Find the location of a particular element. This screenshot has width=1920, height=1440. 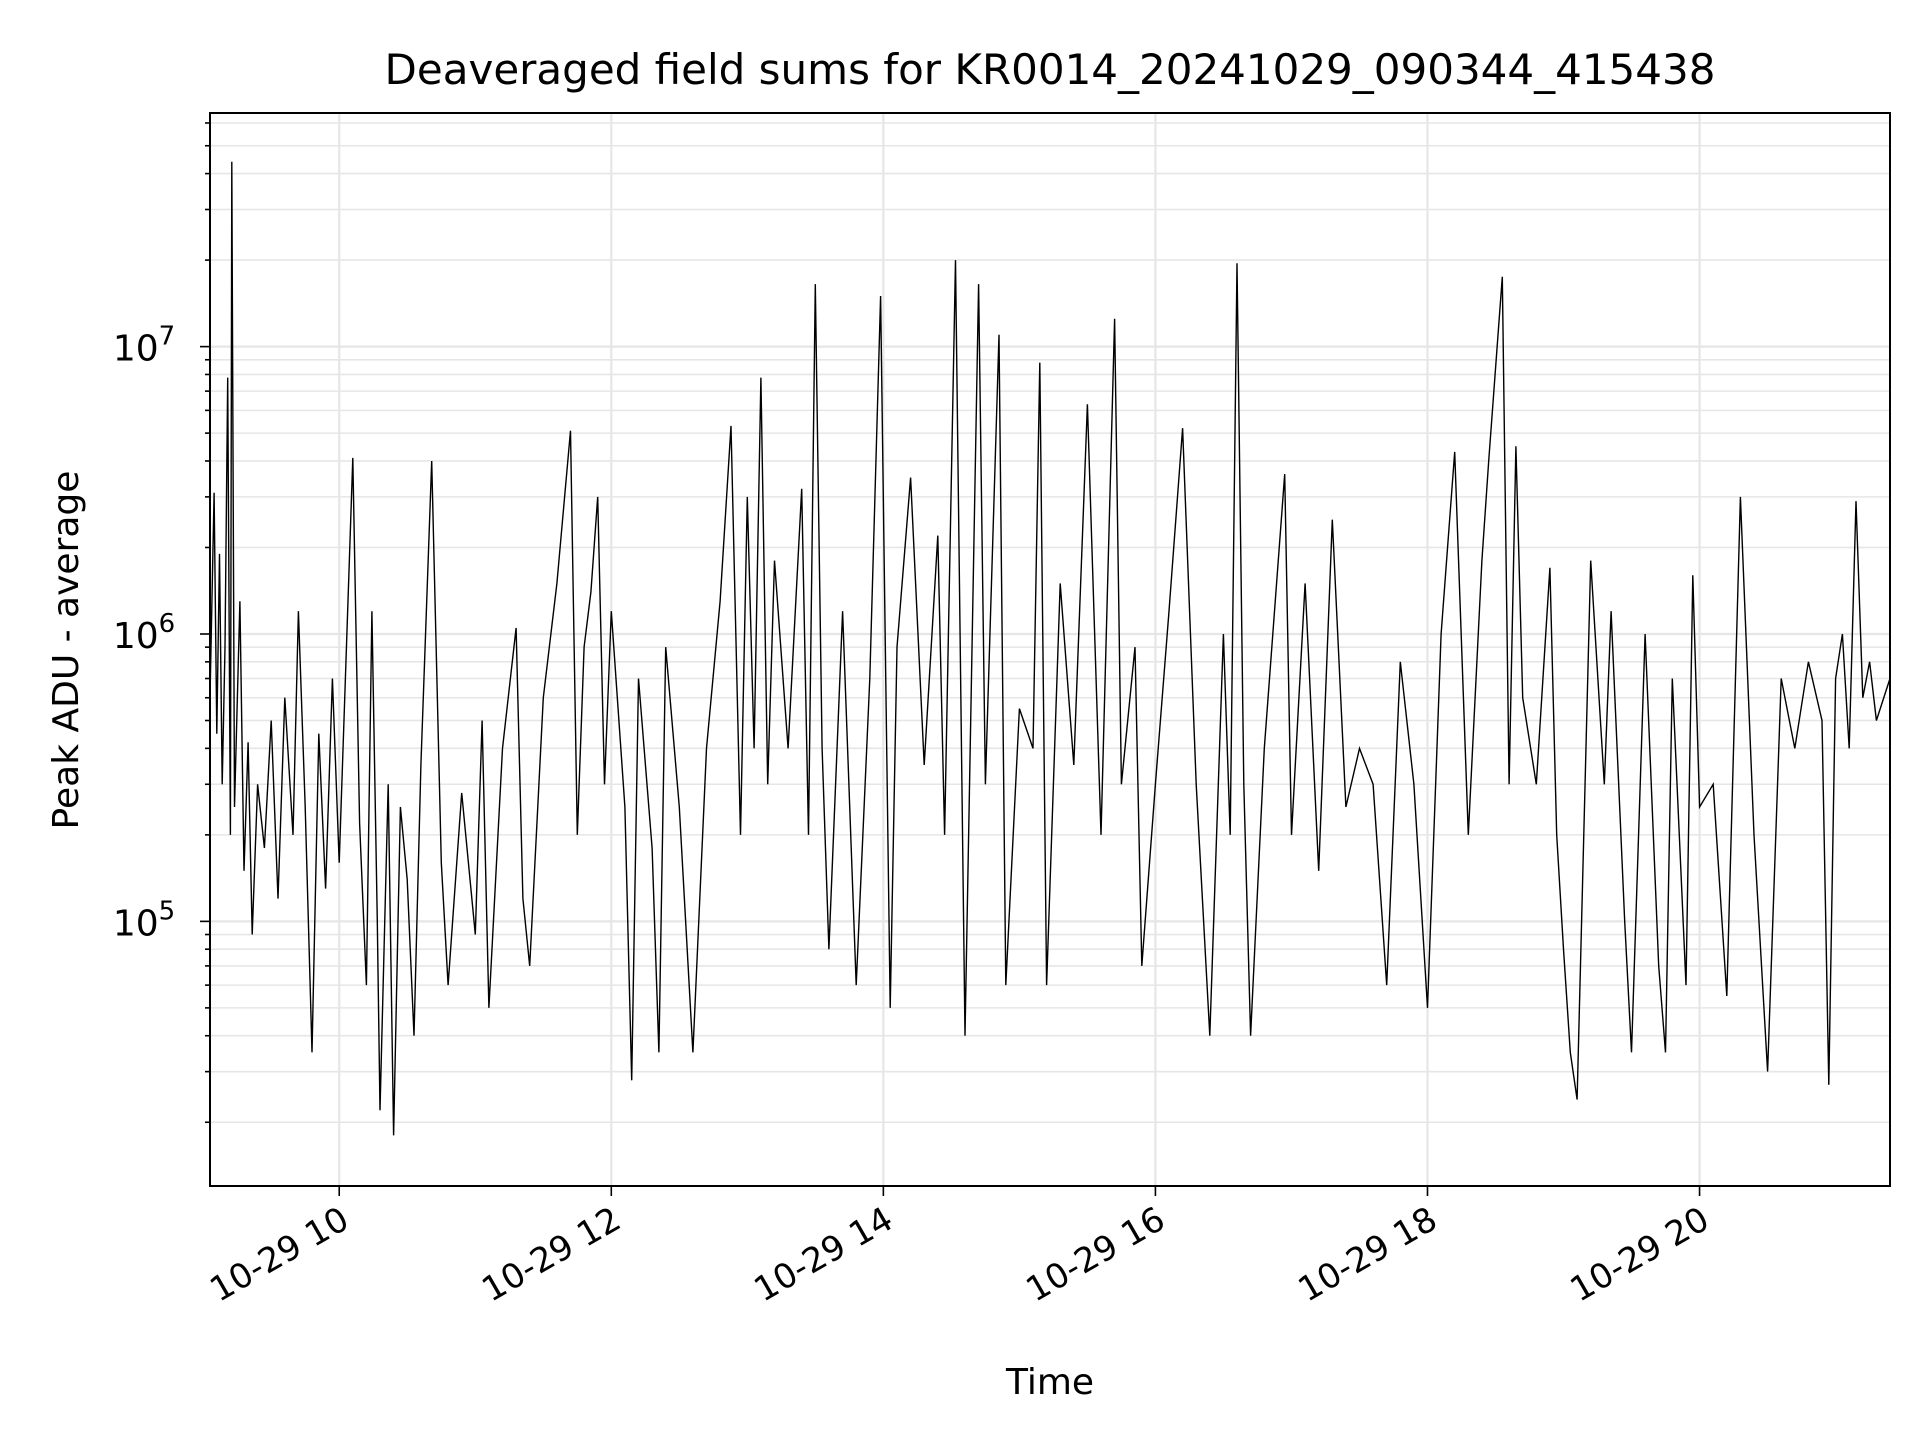

y-tick-label: 10⁷ is located at coordinates (144, 346).